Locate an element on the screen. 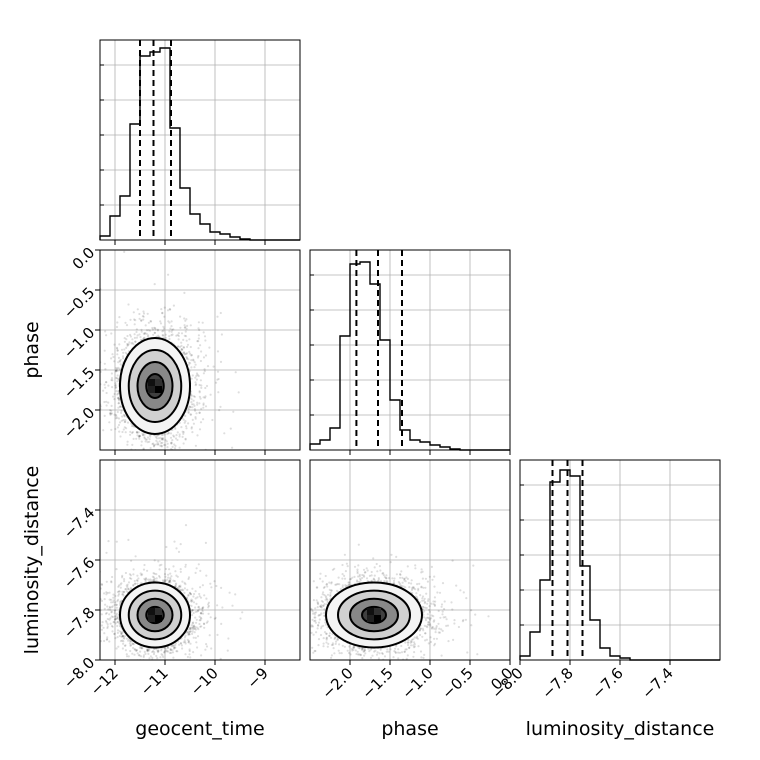  density-peak-cell is located at coordinates (158, 389).